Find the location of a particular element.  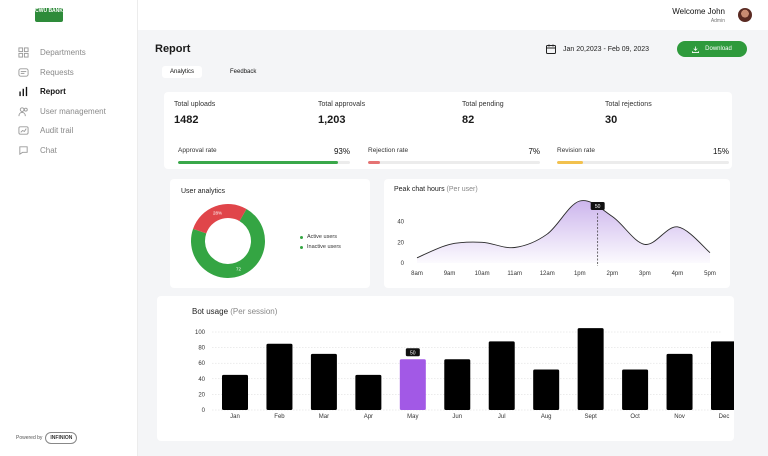

bar-oct is located at coordinates (635, 389).